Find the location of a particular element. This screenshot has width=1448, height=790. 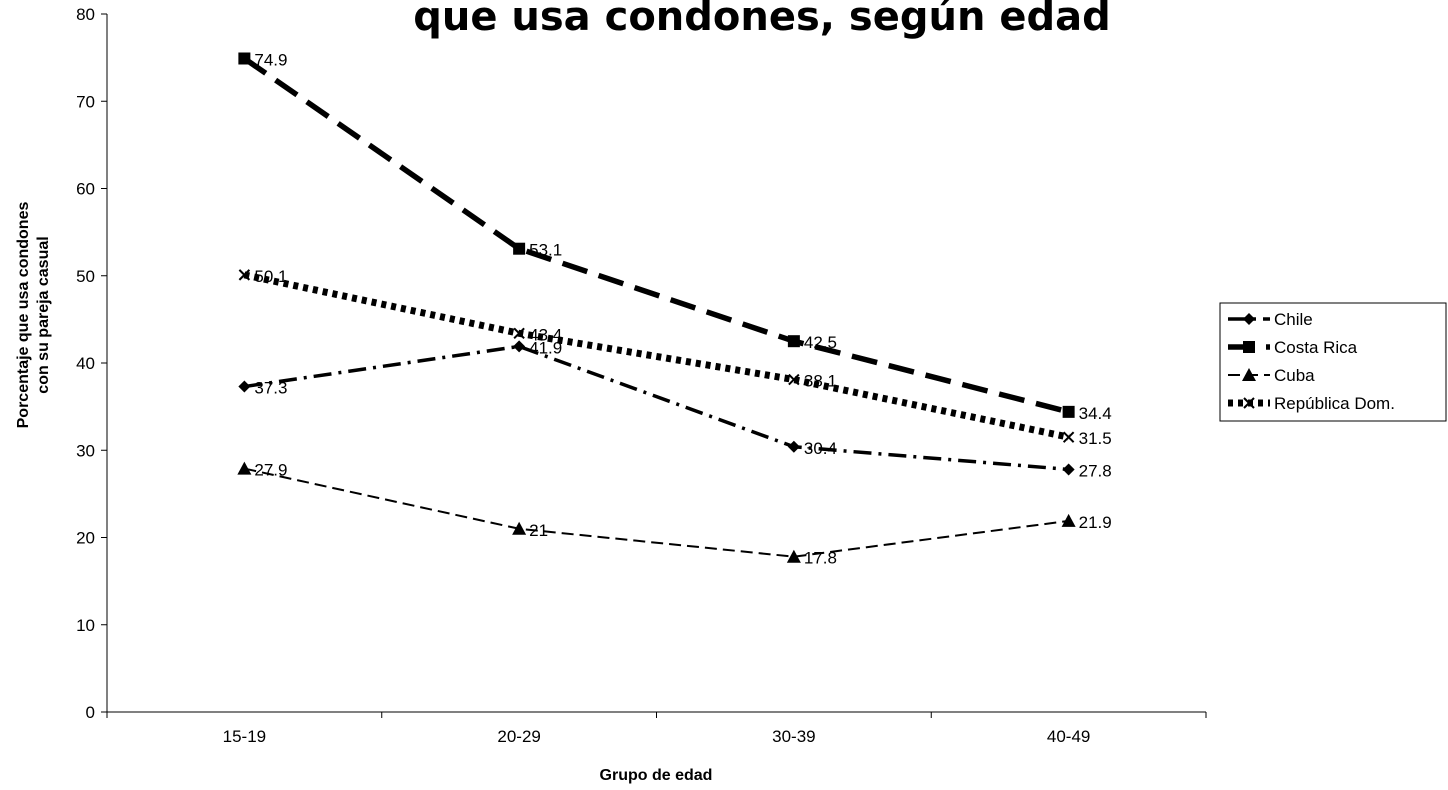

y-tick-label-1: 10 is located at coordinates (85, 625).